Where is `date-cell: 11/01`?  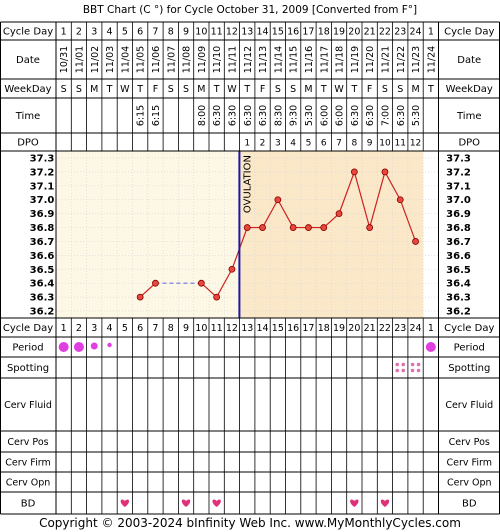
date-cell: 11/01 is located at coordinates (79, 59).